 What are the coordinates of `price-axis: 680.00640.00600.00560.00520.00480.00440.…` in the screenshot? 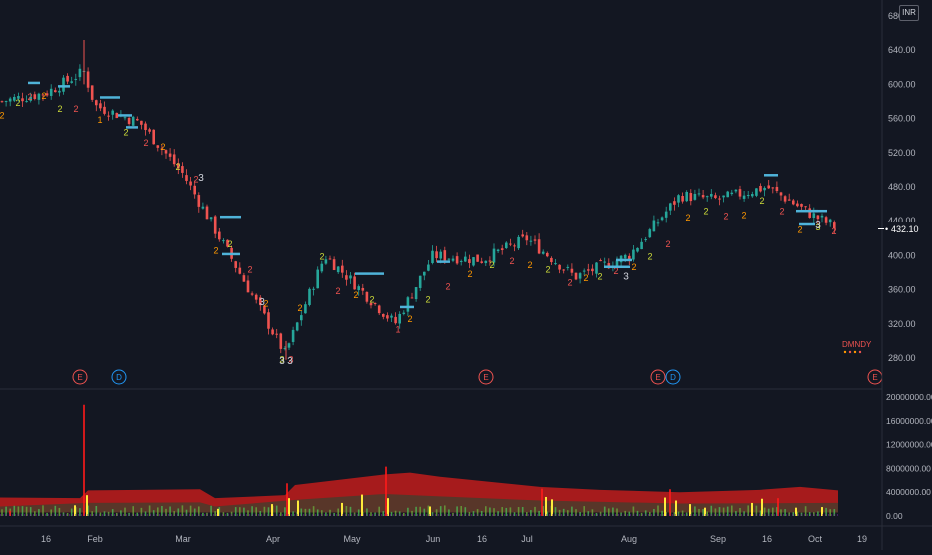 It's located at (902, 187).